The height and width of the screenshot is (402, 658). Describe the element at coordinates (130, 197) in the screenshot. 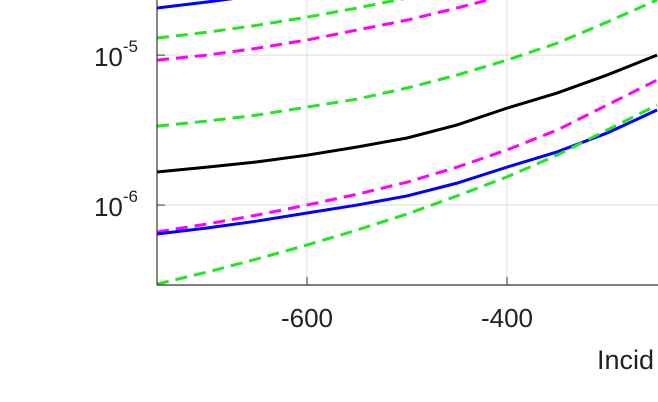

I see `y-tick-exponent: -6` at that location.